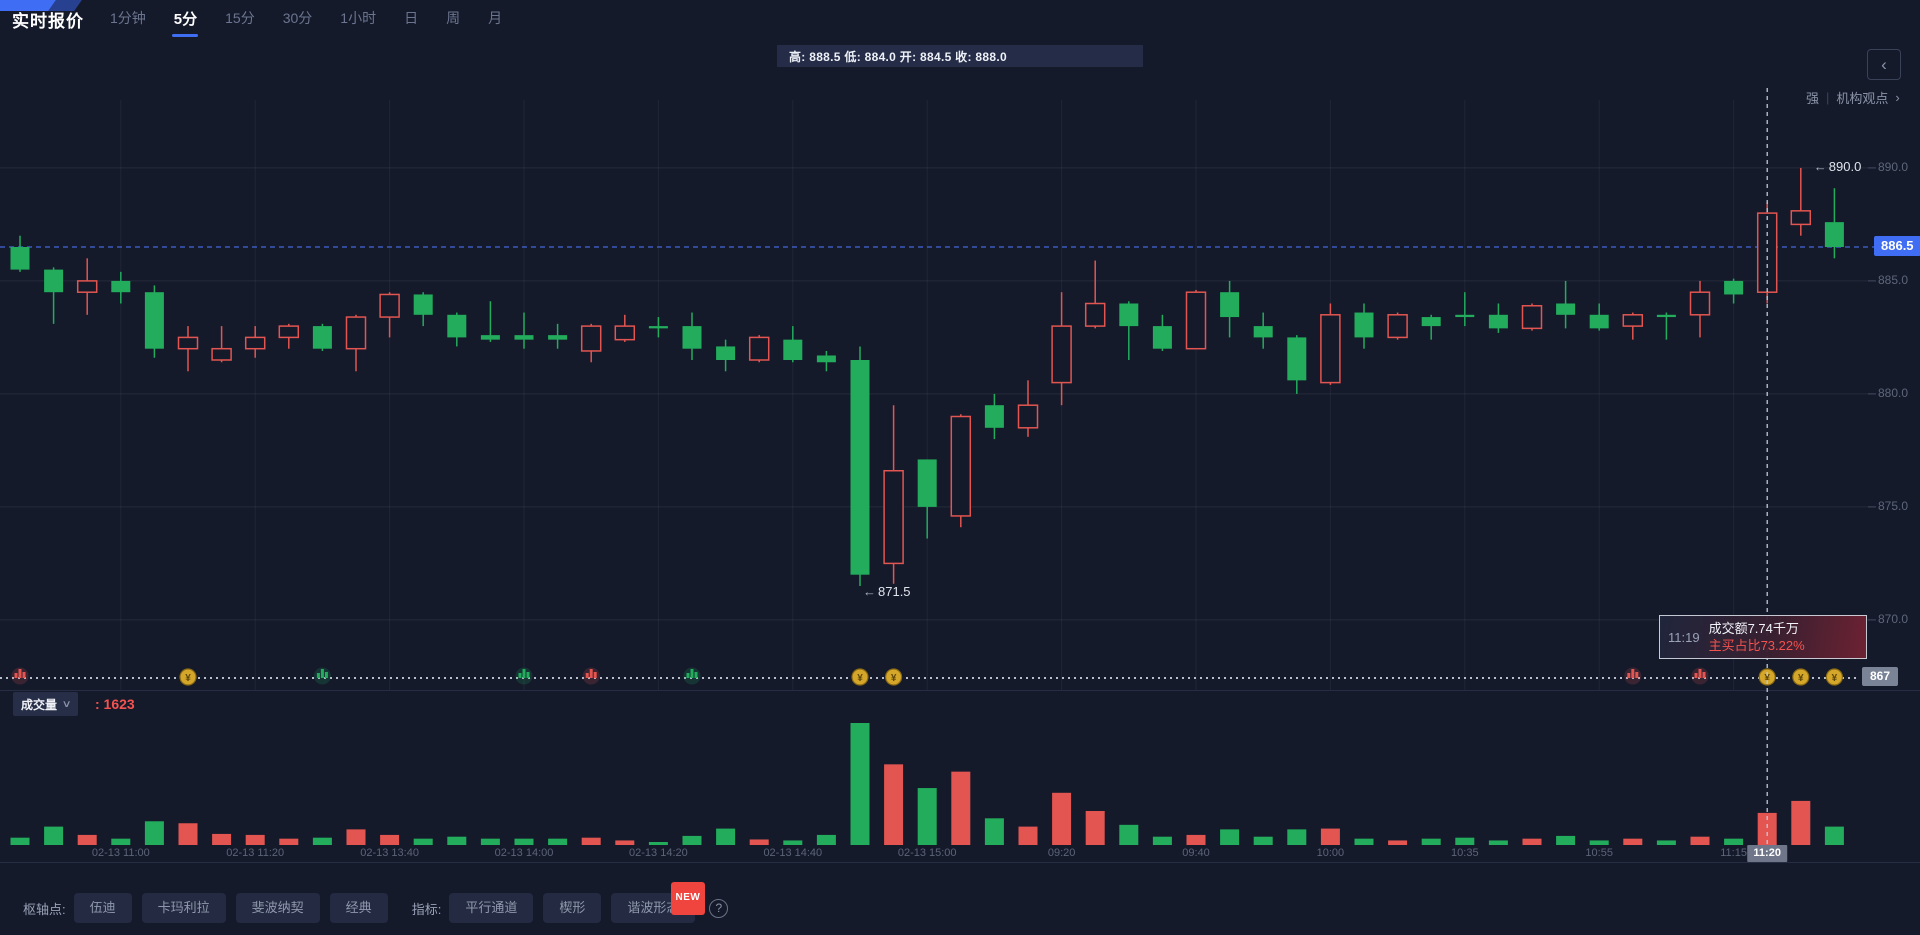 The height and width of the screenshot is (935, 1920). I want to click on ohlc-info-bar: 高: 888.5 低: 884.0 开: 884.5 收: 888.0, so click(960, 56).